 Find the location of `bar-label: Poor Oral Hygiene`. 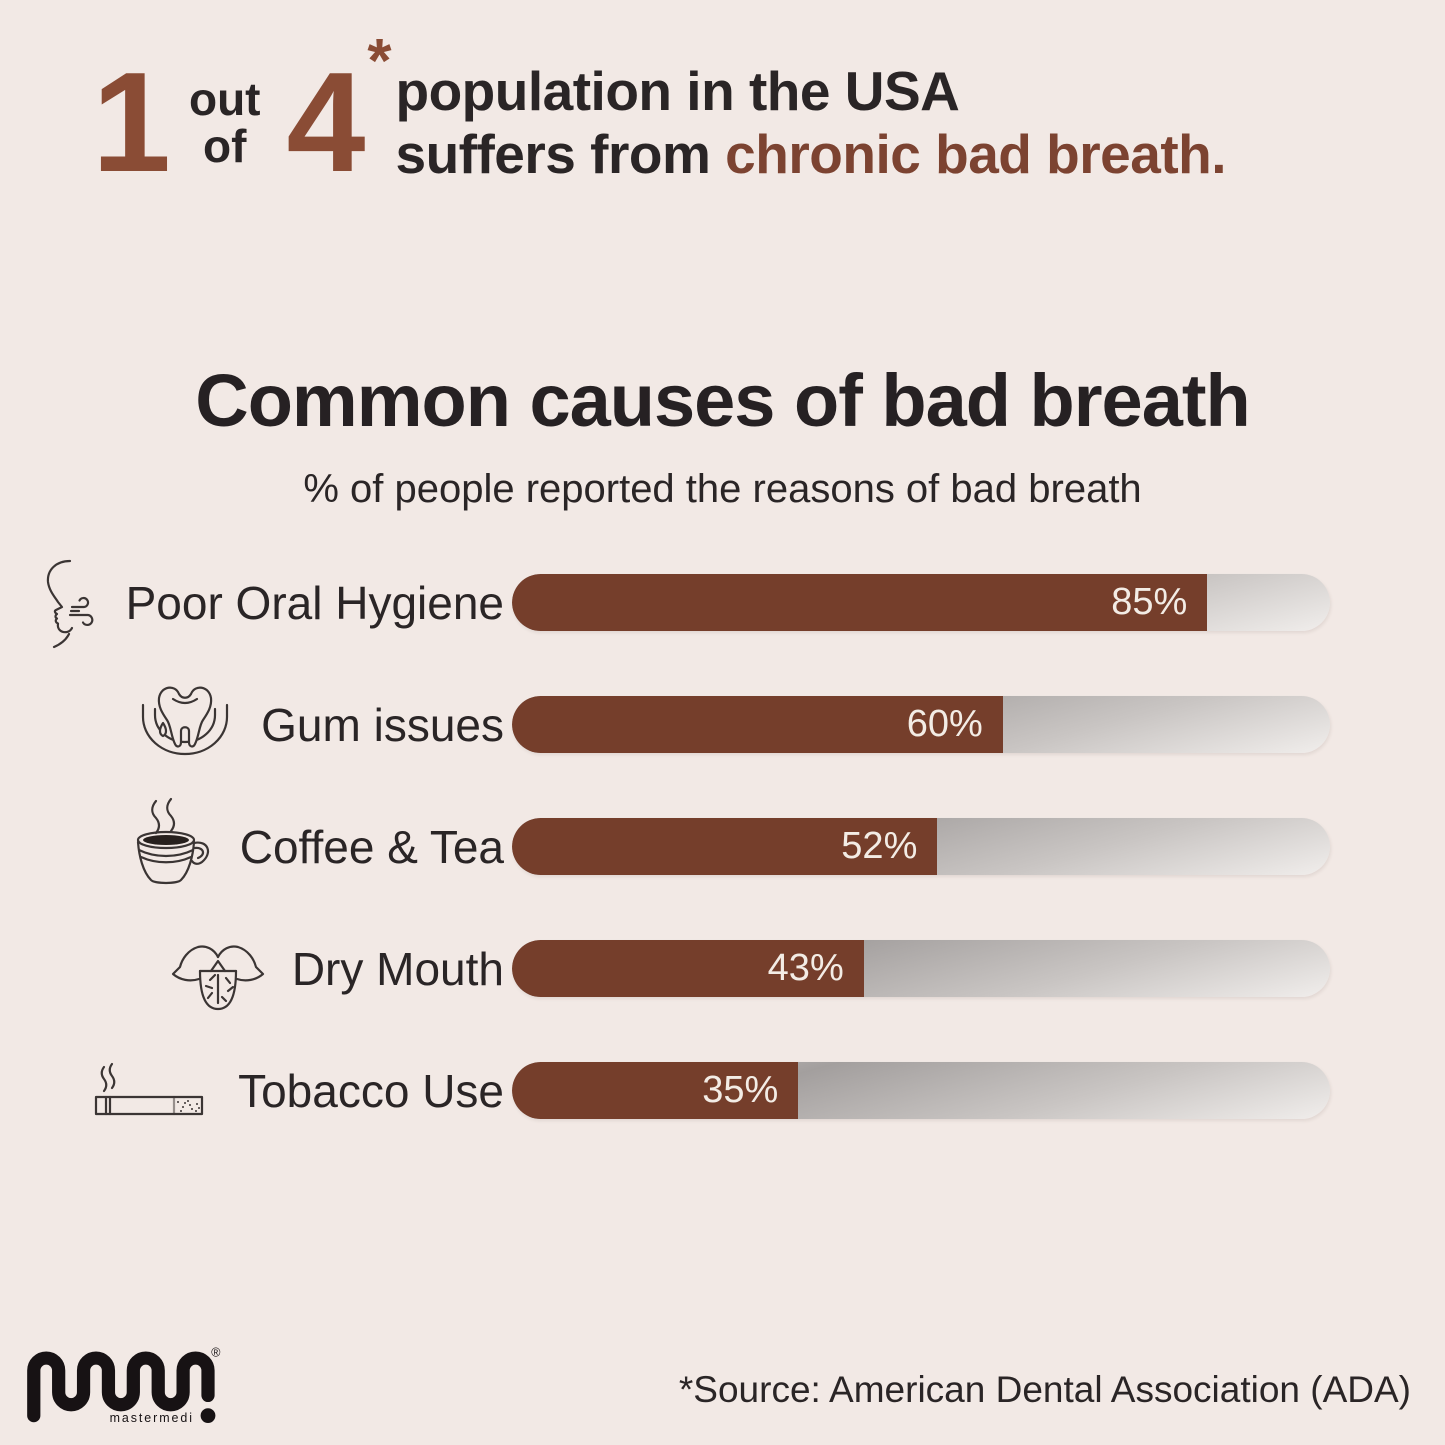

bar-label: Poor Oral Hygiene is located at coordinates (314, 602).